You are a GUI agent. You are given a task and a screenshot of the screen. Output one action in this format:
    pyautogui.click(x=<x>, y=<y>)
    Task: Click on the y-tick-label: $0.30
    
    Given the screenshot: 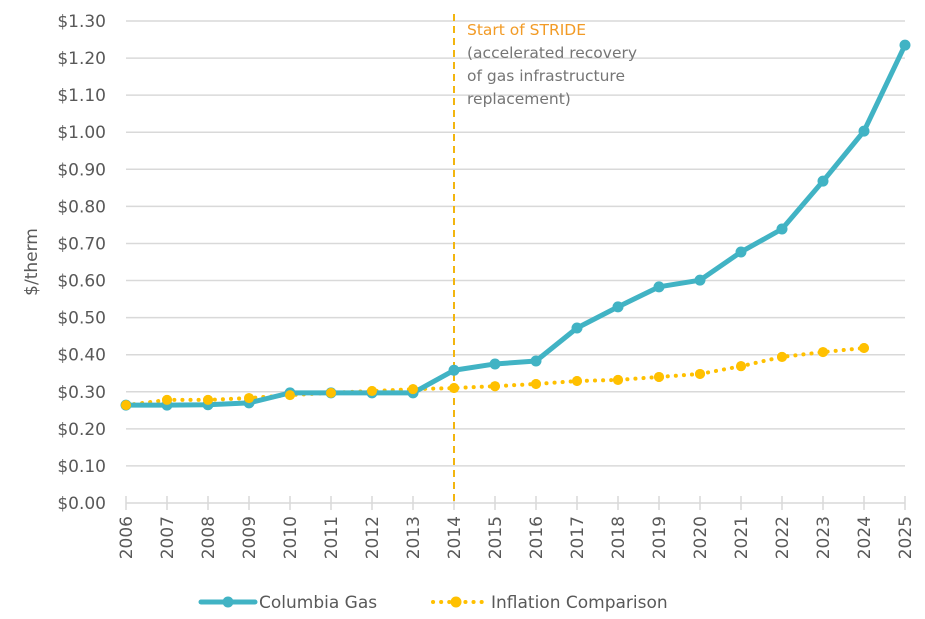 What is the action you would take?
    pyautogui.click(x=81, y=393)
    